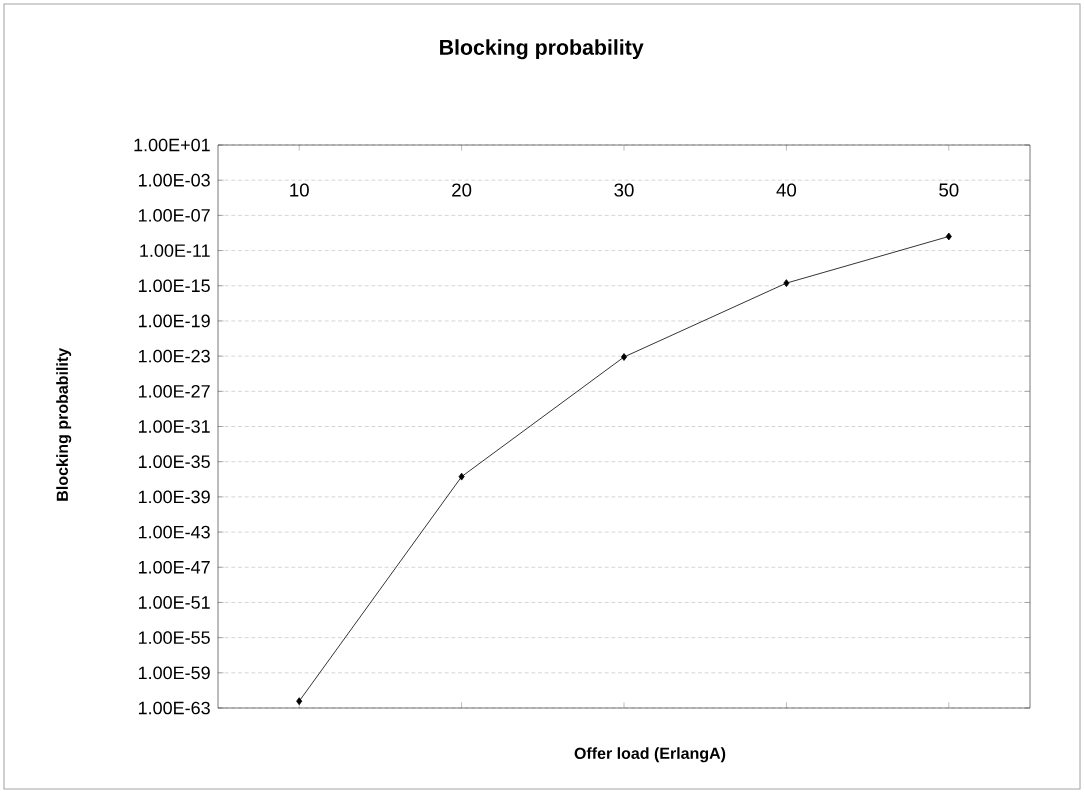 This screenshot has width=1084, height=793. I want to click on chart-title: Blocking probability, so click(542, 49).